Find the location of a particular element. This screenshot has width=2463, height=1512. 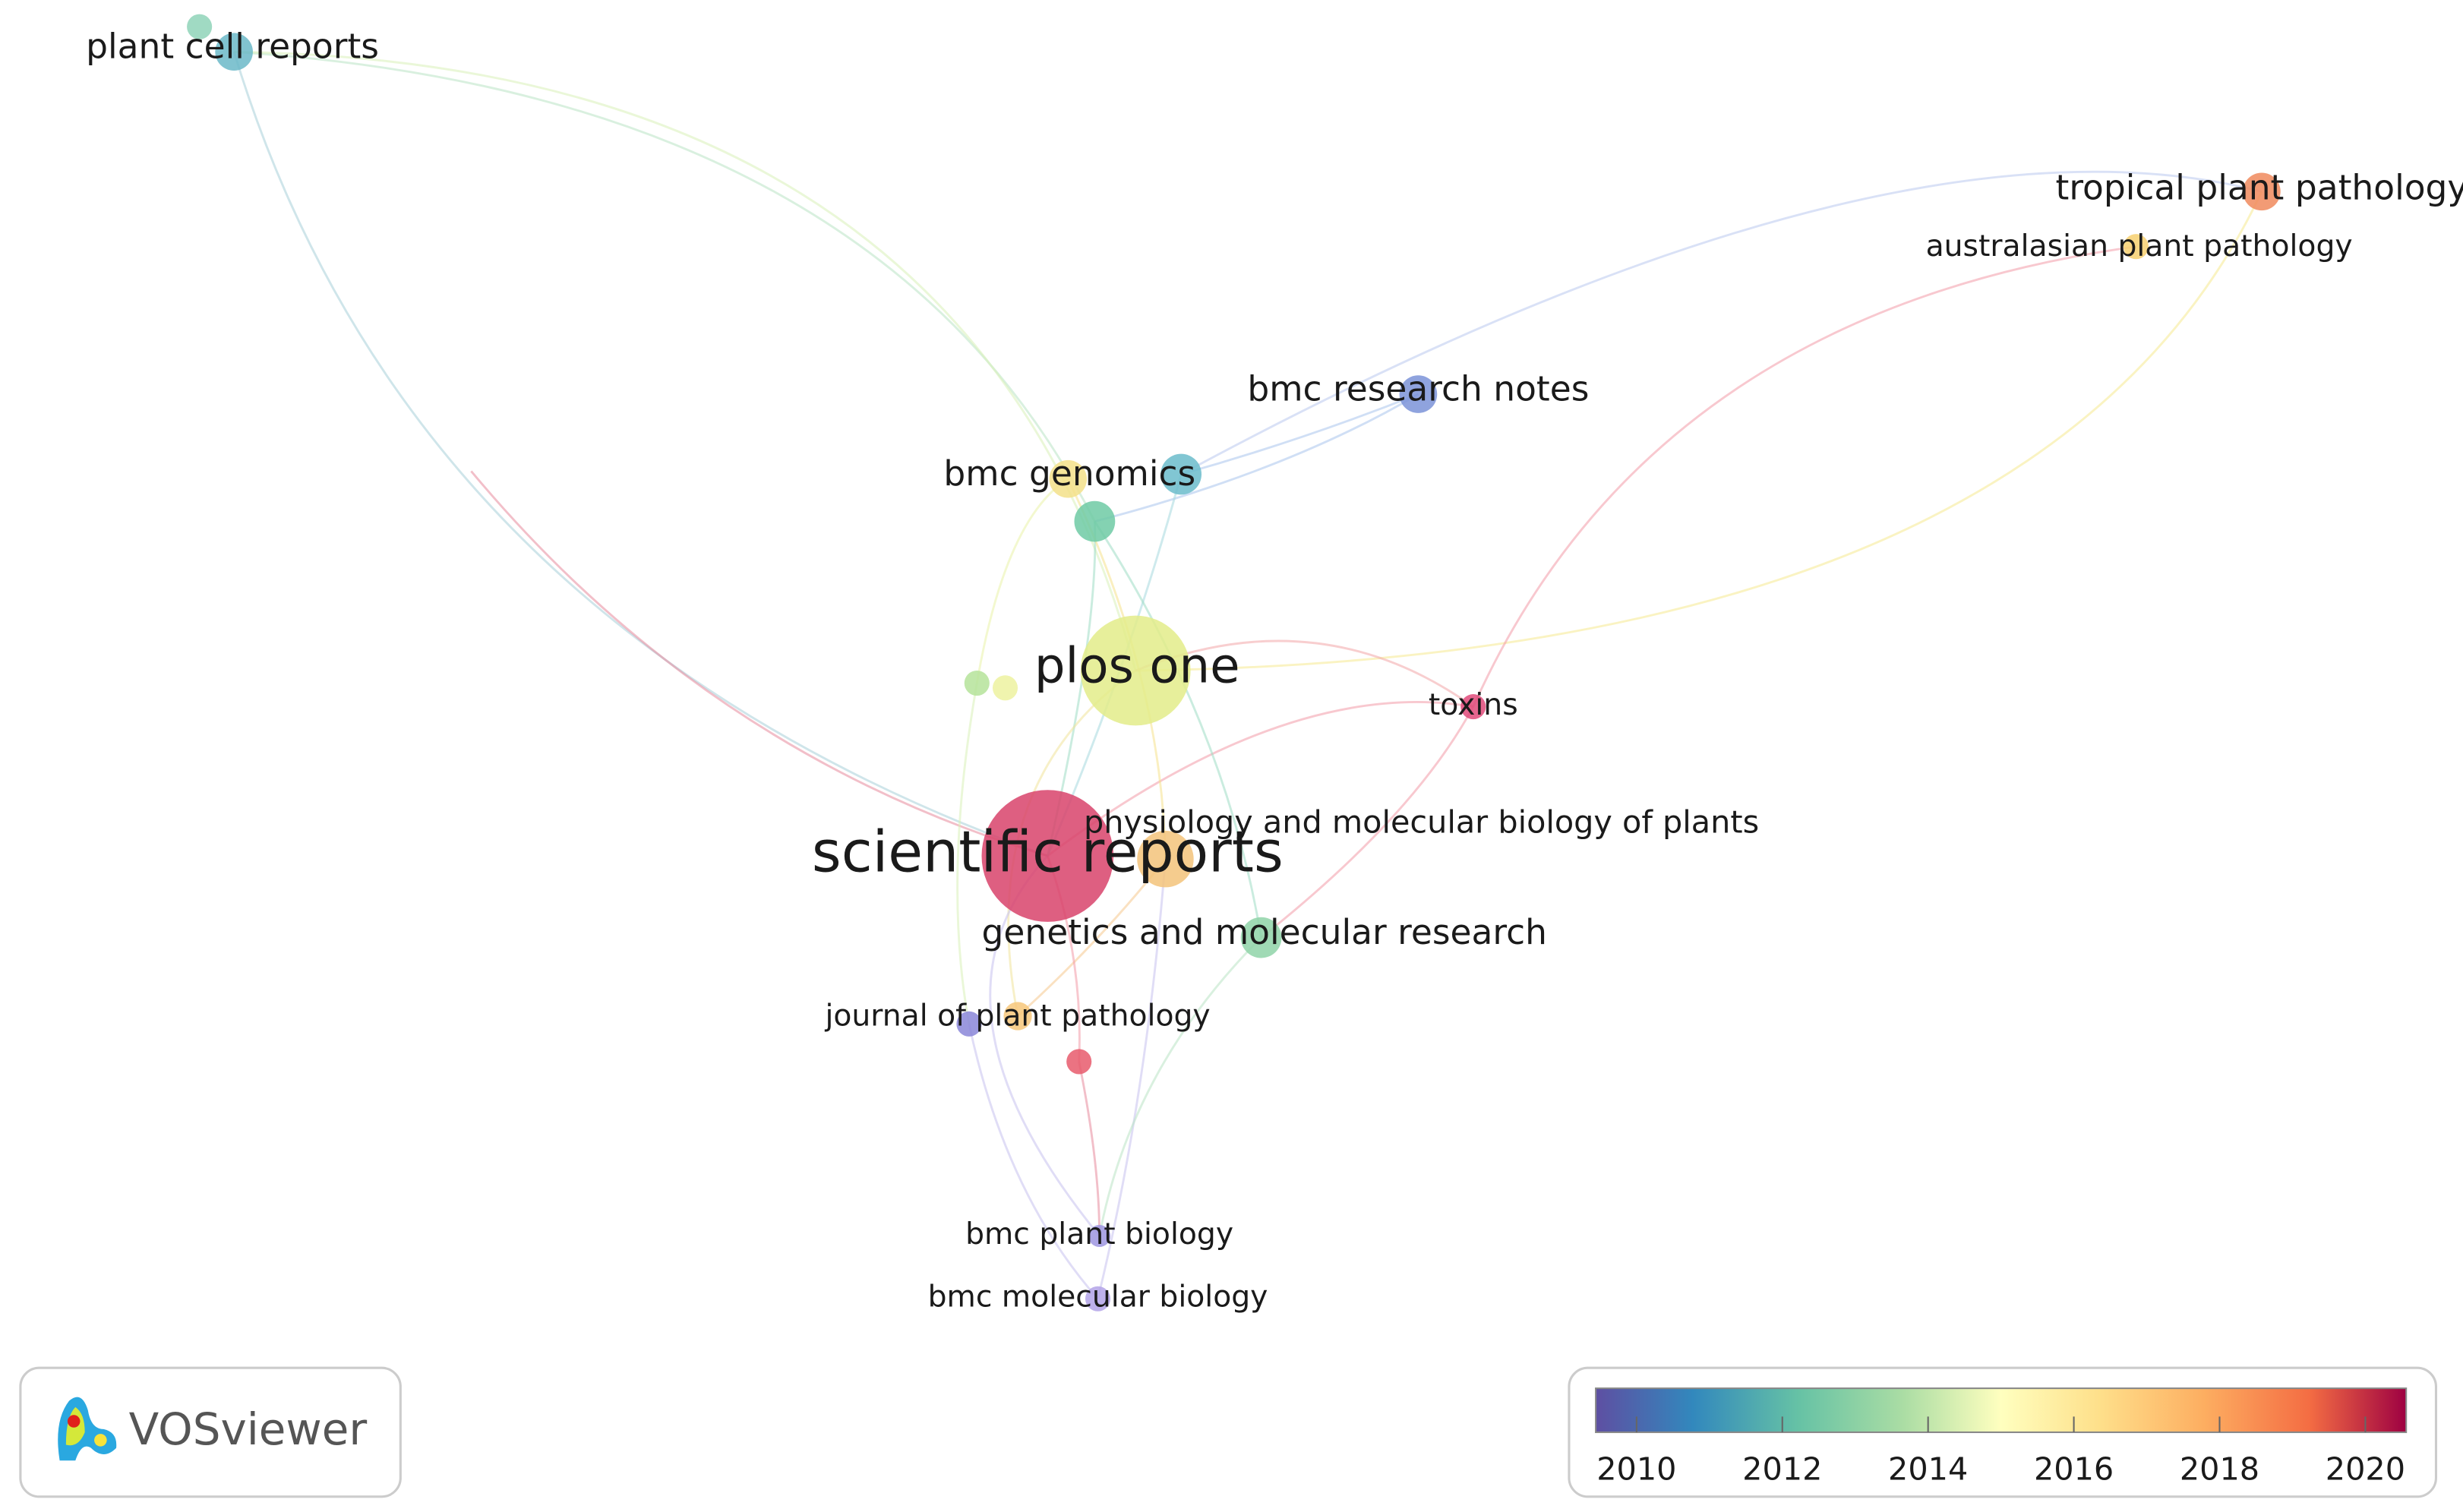

logo-text: VOSviewer is located at coordinates (248, 1429).